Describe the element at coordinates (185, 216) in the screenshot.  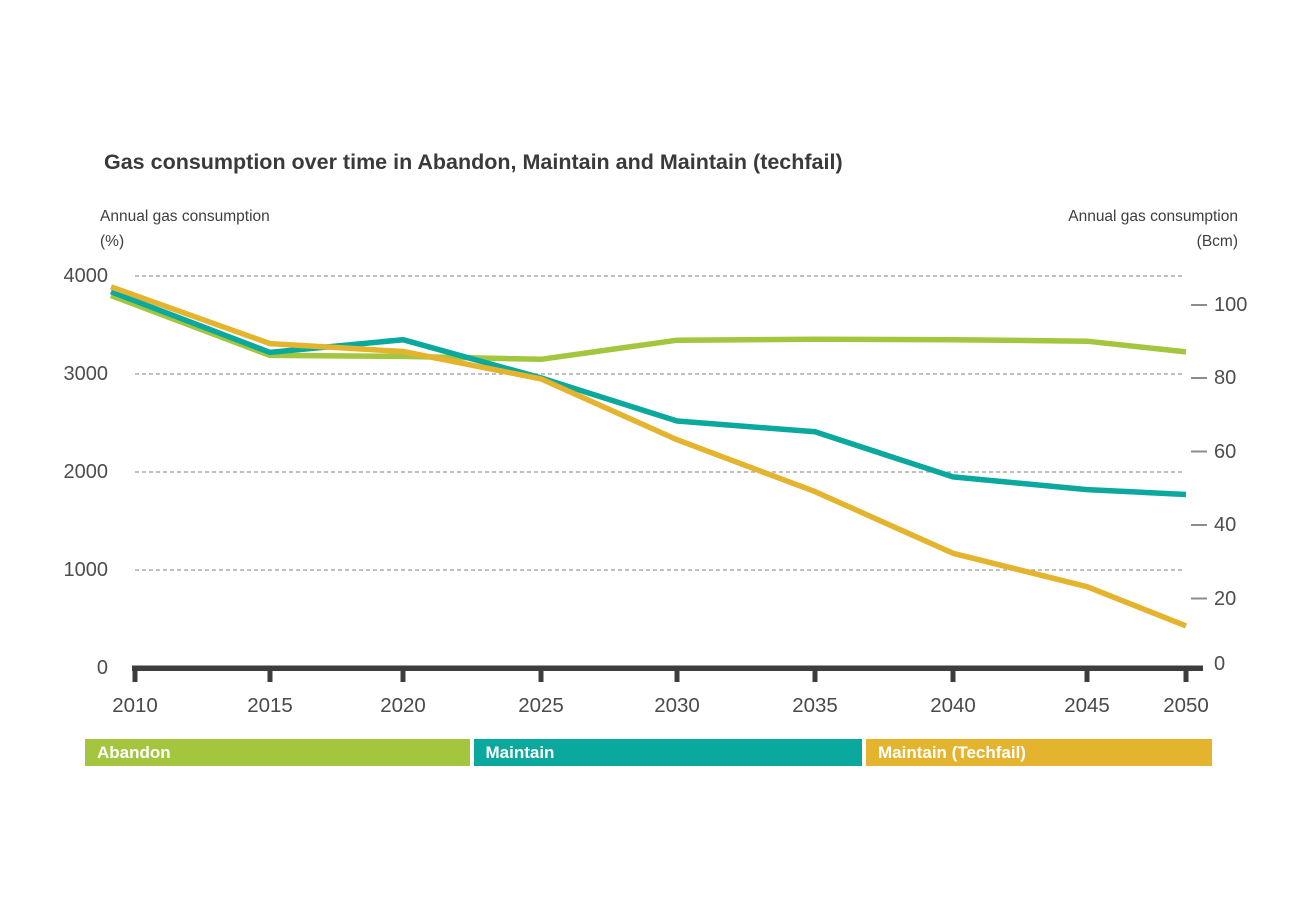
I see `left-axis-label-line1: Annual gas consumption` at that location.